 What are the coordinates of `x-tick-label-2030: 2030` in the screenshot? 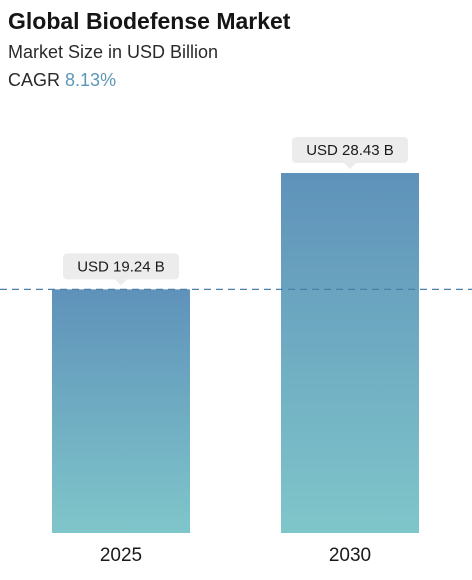 It's located at (350, 555).